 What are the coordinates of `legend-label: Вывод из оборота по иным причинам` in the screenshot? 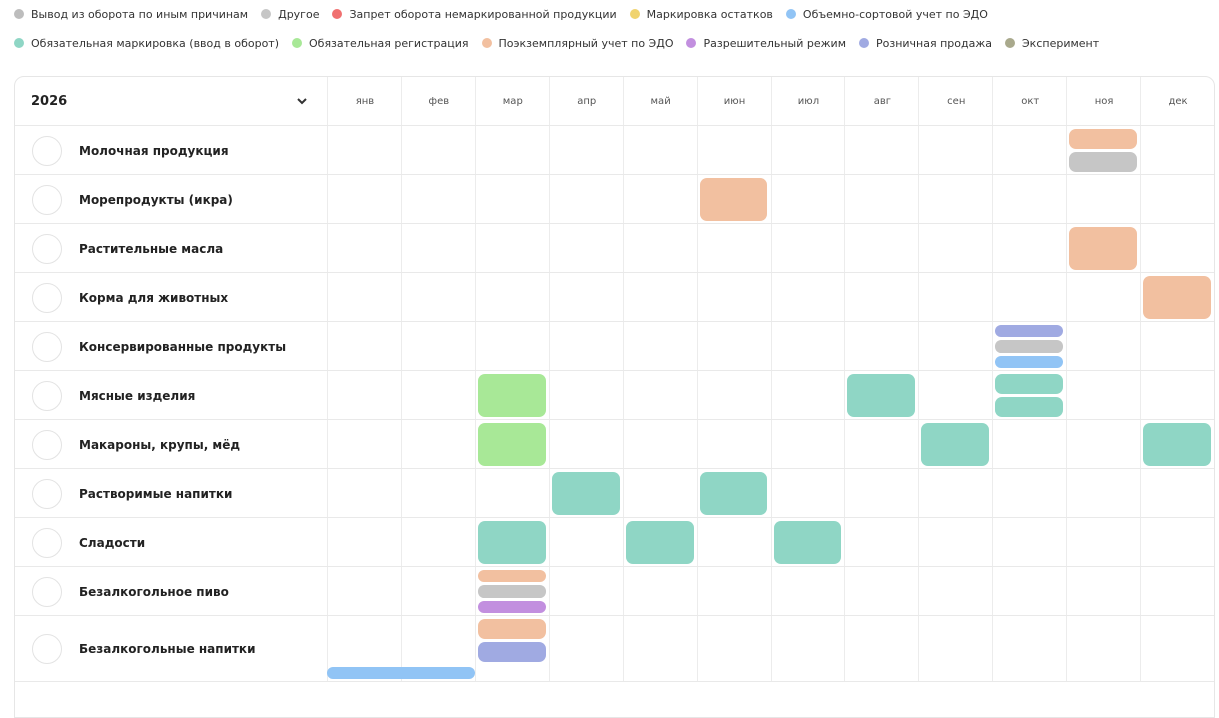 It's located at (140, 14).